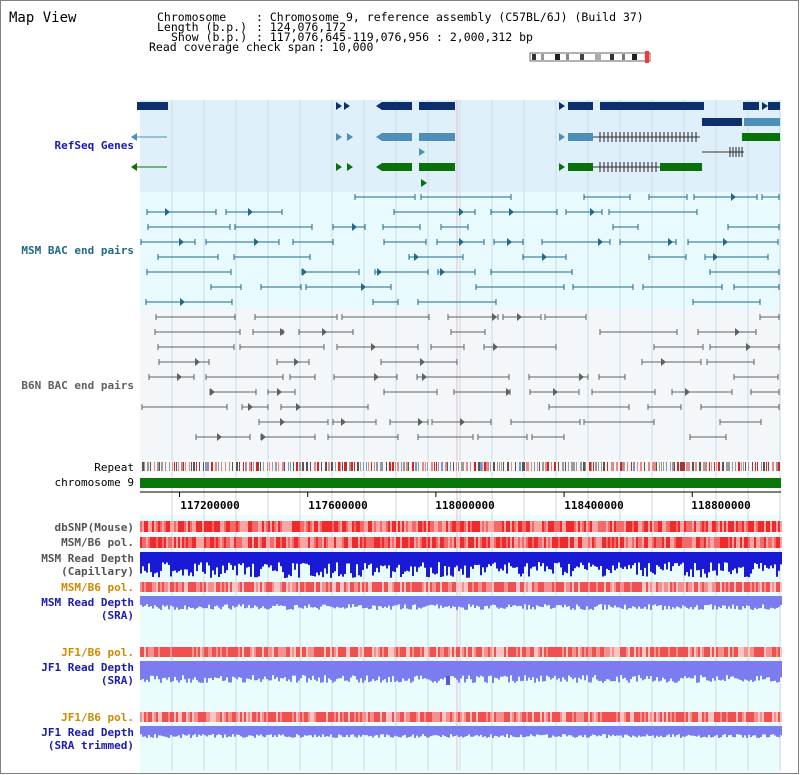 The width and height of the screenshot is (800, 775). I want to click on track-label-jf1-depth-trim: JF1 Read Depth, so click(87, 732).